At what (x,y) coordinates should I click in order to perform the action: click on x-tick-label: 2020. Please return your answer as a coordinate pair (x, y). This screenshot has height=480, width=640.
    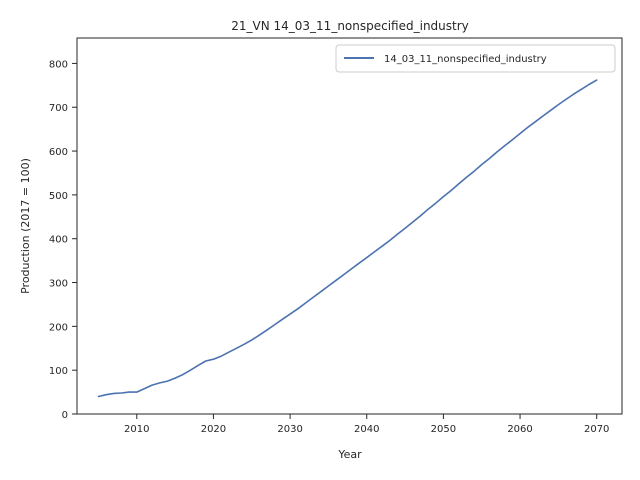
    Looking at the image, I should click on (213, 429).